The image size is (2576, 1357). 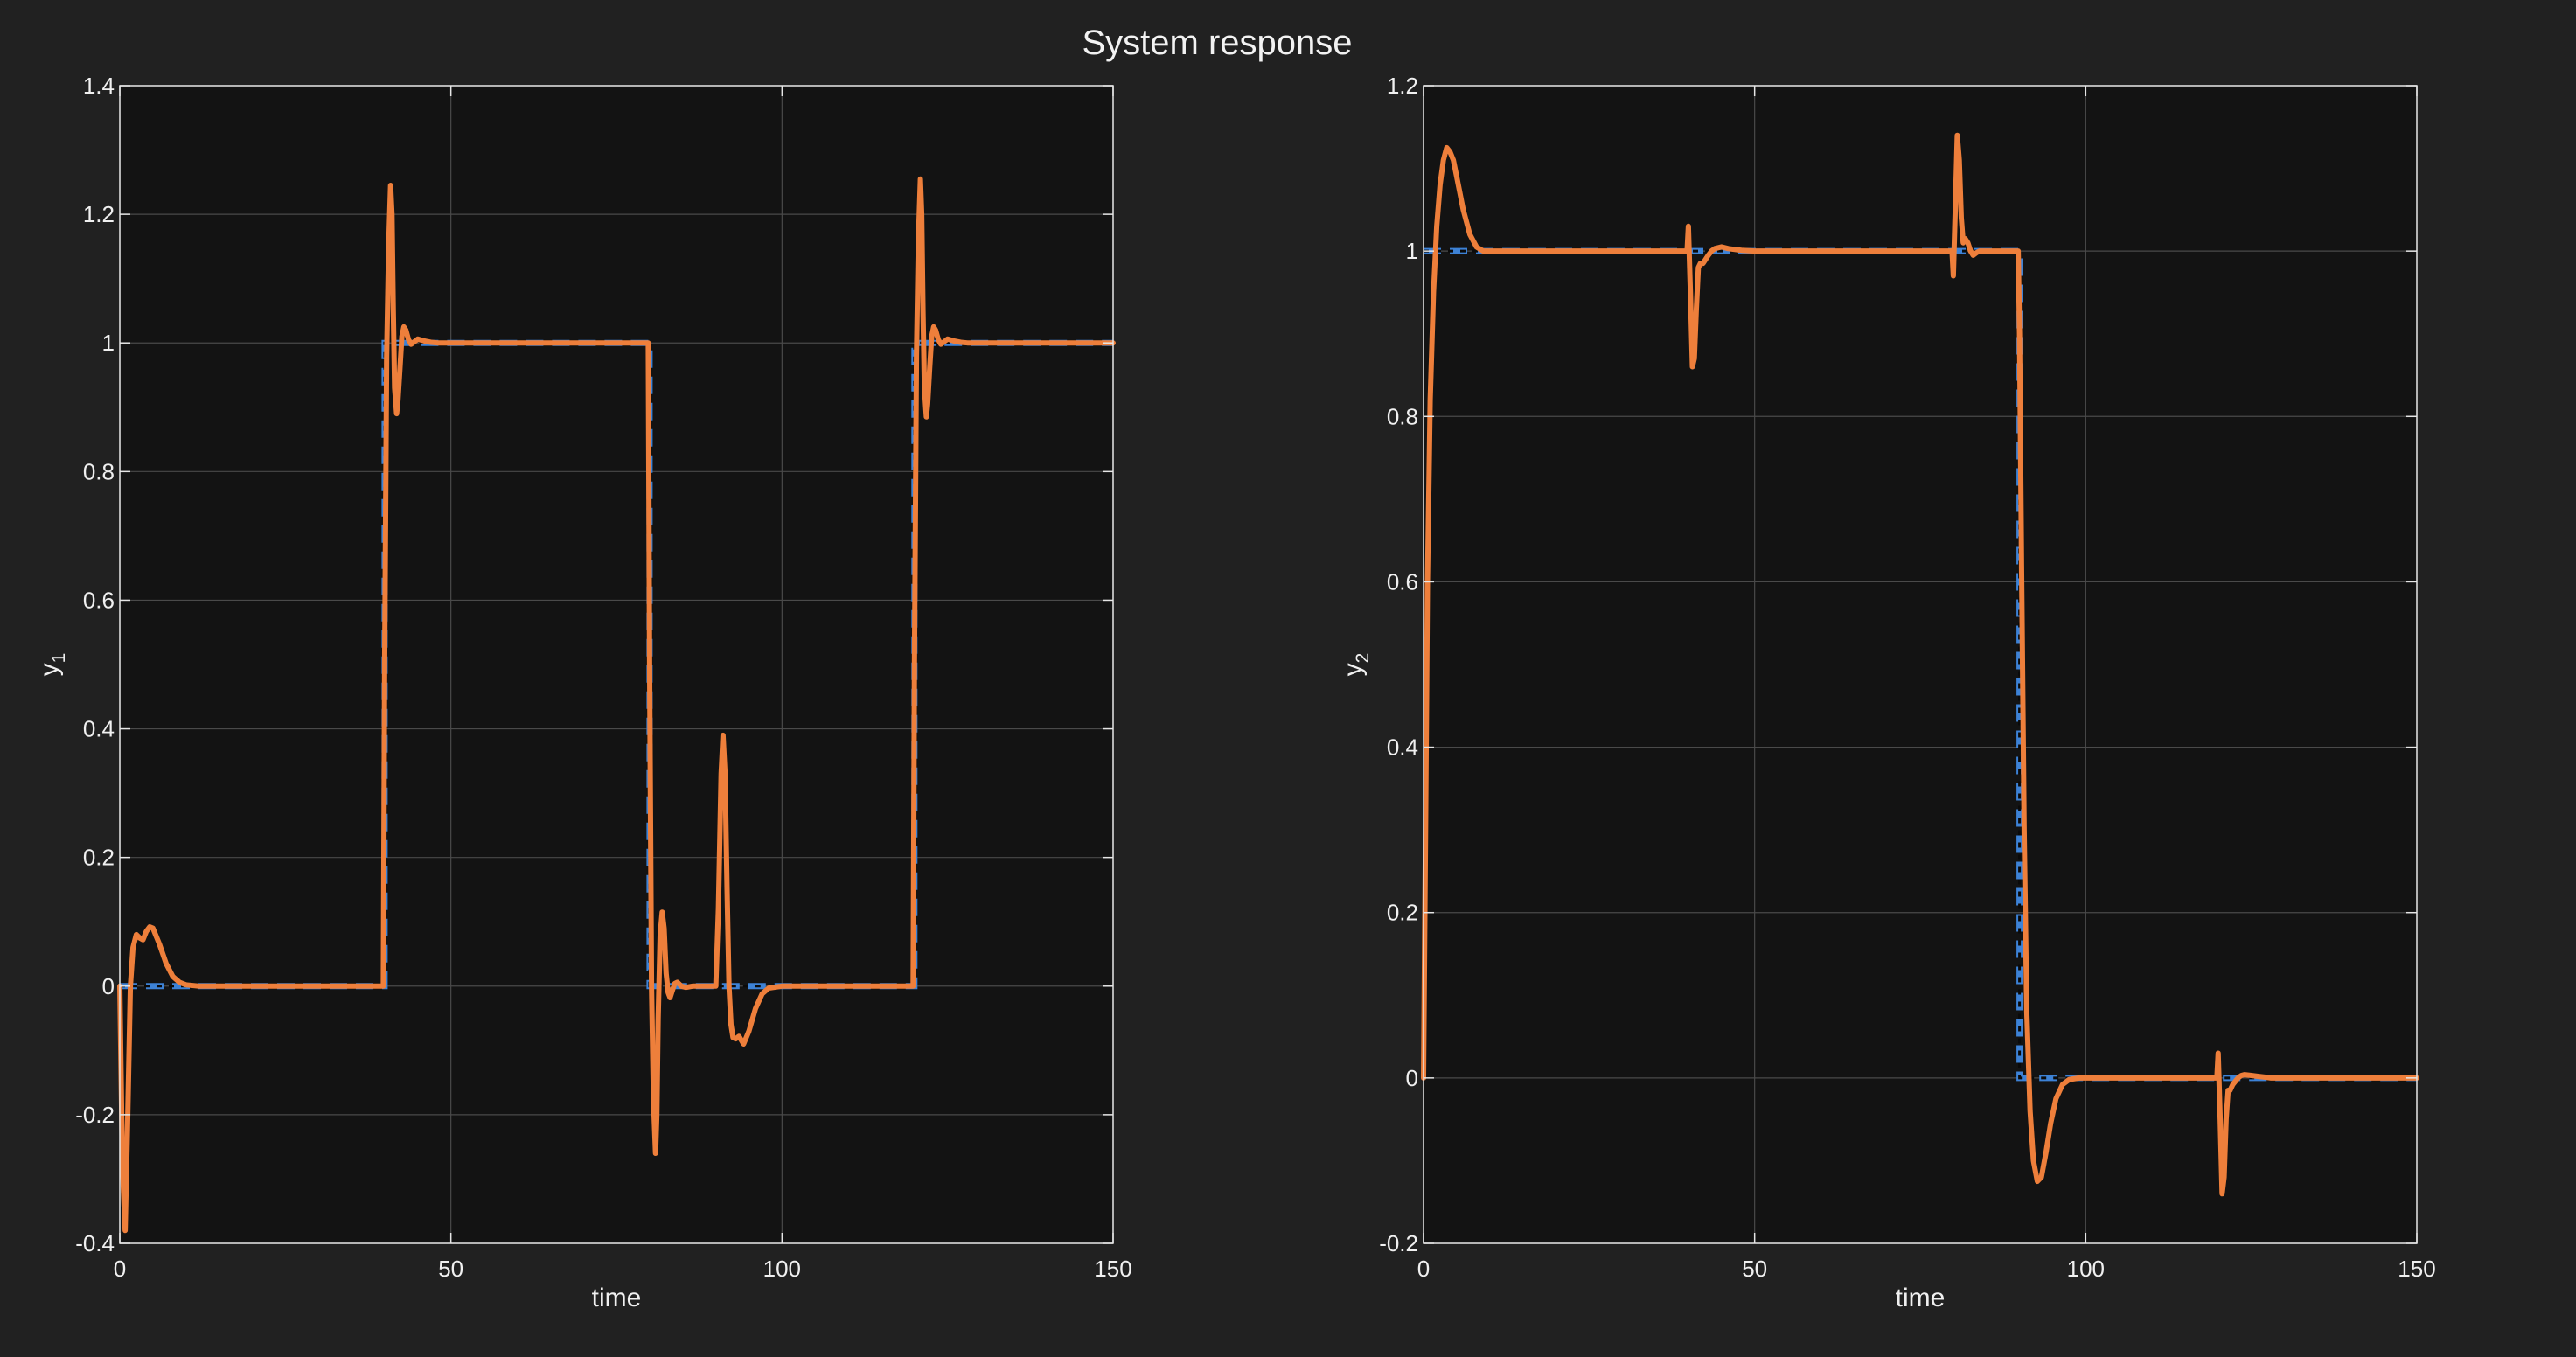 I want to click on y-axis-label: y2, so click(x=1356, y=665).